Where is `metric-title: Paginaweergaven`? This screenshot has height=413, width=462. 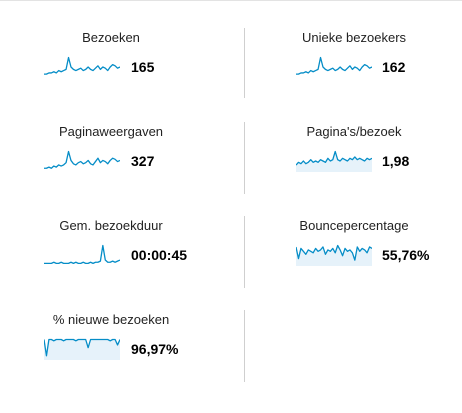
metric-title: Paginaweergaven is located at coordinates (111, 131).